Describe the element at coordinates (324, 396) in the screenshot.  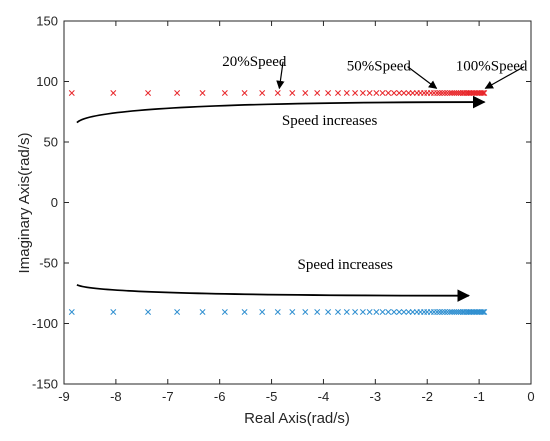
I see `x-tick-label: -4` at that location.